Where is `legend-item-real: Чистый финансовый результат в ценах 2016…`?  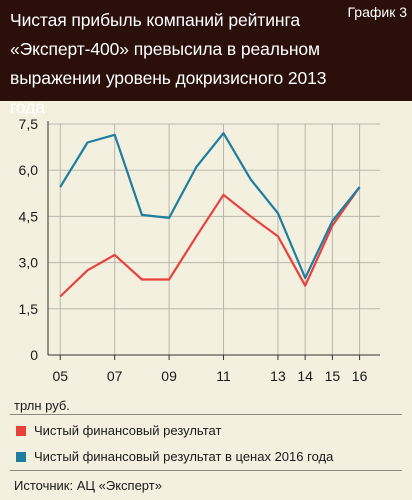
legend-item-real: Чистый финансовый результат в ценах 2016… is located at coordinates (211, 456).